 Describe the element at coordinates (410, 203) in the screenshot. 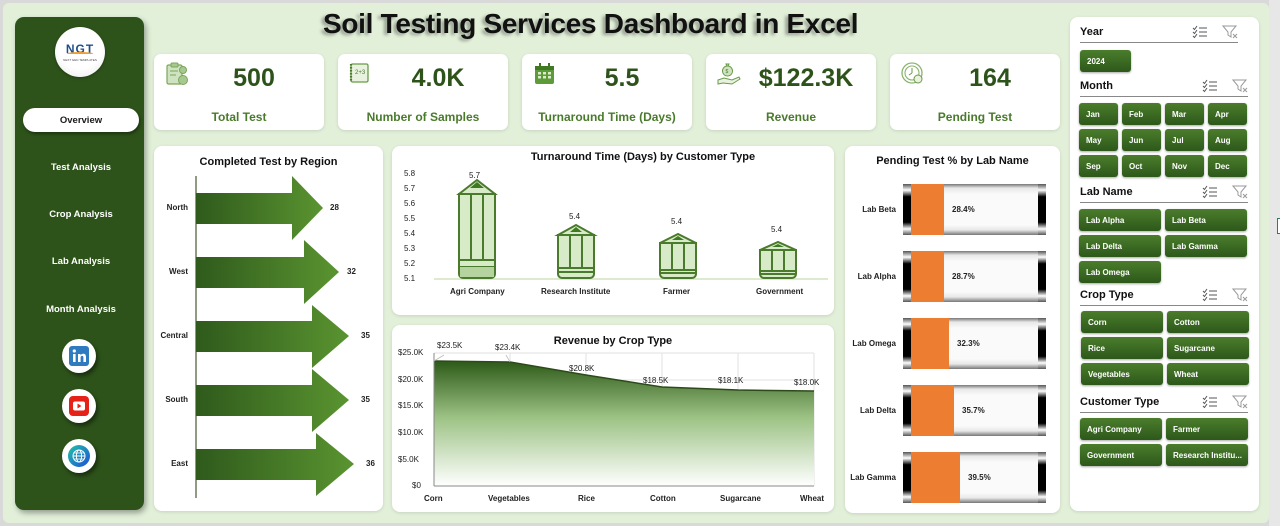

I see `y-tick: 5.6` at that location.